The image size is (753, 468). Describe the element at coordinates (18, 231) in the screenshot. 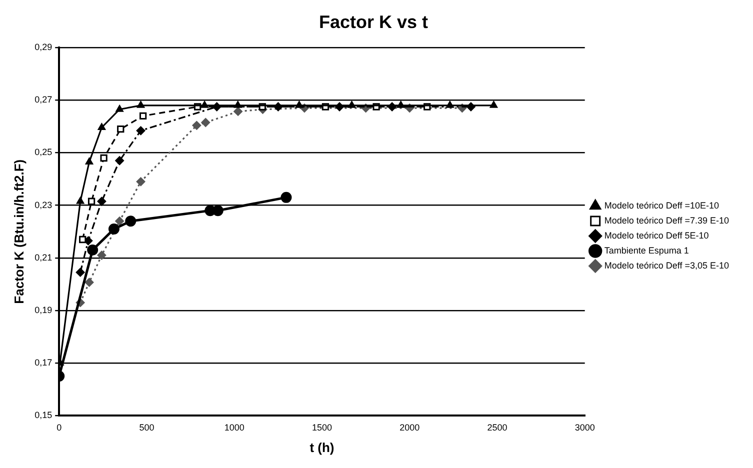

I see `y-axis-title: Factor K (Btu.in/h.ft2.F)` at that location.